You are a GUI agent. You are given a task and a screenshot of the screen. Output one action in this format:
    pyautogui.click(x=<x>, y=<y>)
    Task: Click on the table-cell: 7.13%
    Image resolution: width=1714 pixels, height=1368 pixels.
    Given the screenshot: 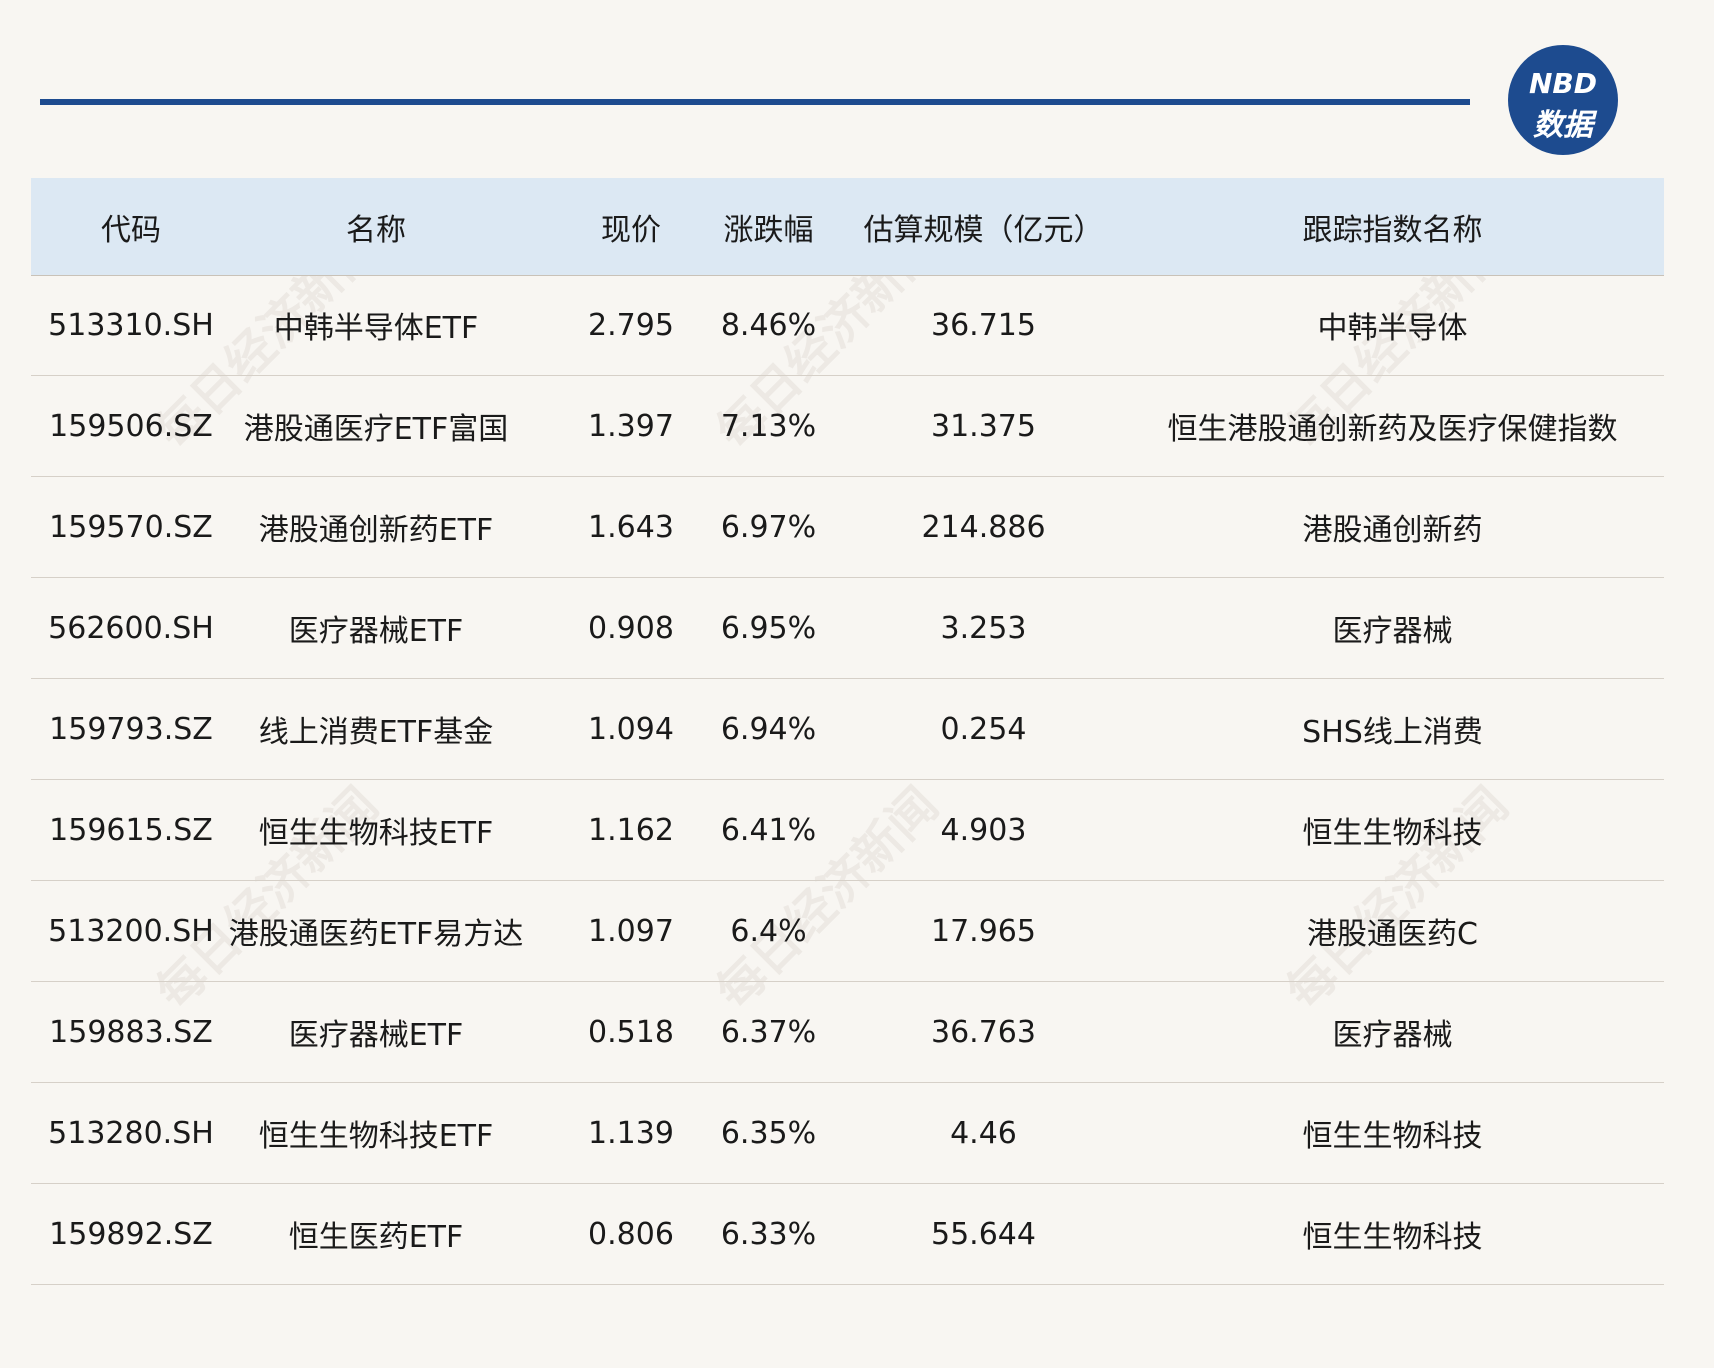 What is the action you would take?
    pyautogui.click(x=768, y=426)
    